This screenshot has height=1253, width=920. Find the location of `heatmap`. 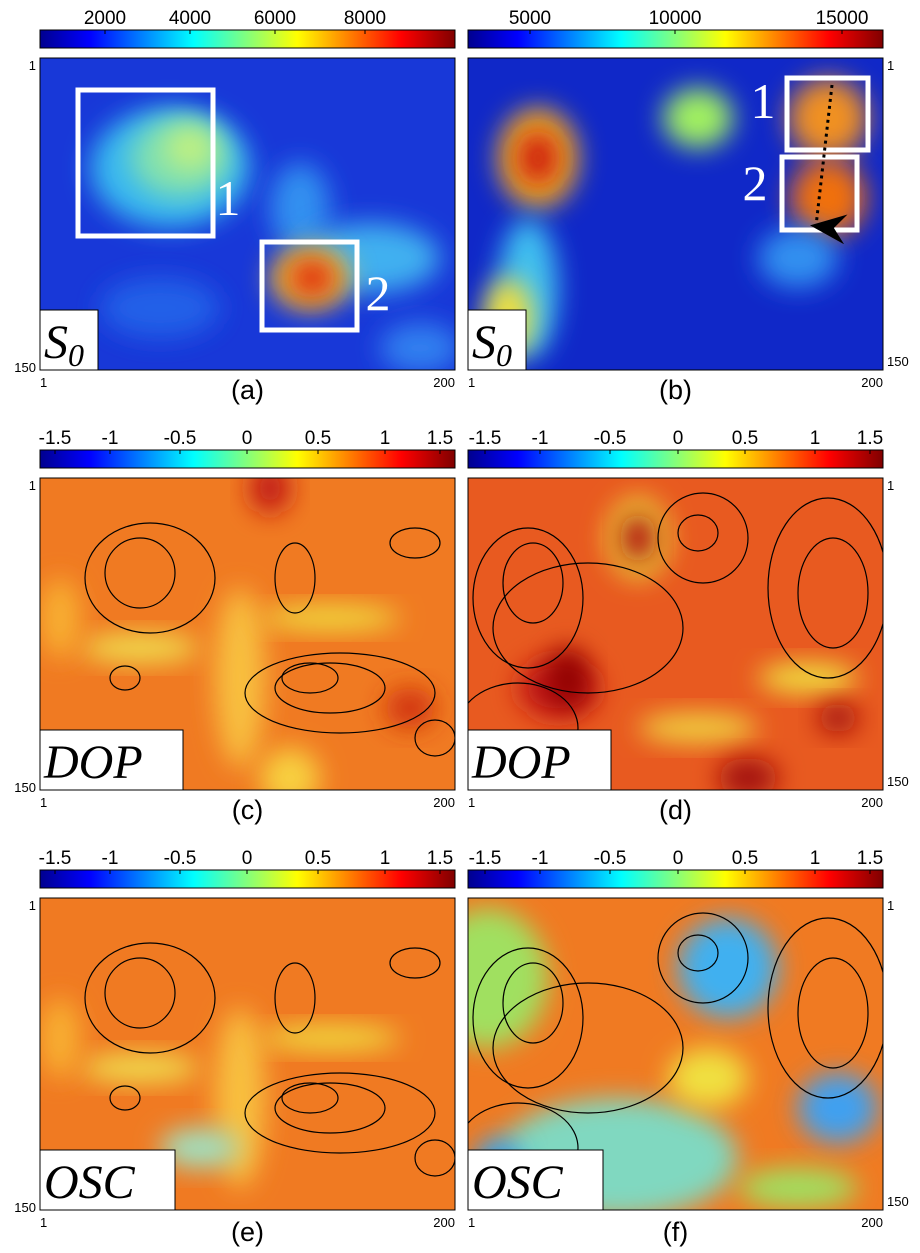

heatmap is located at coordinates (247, 214).